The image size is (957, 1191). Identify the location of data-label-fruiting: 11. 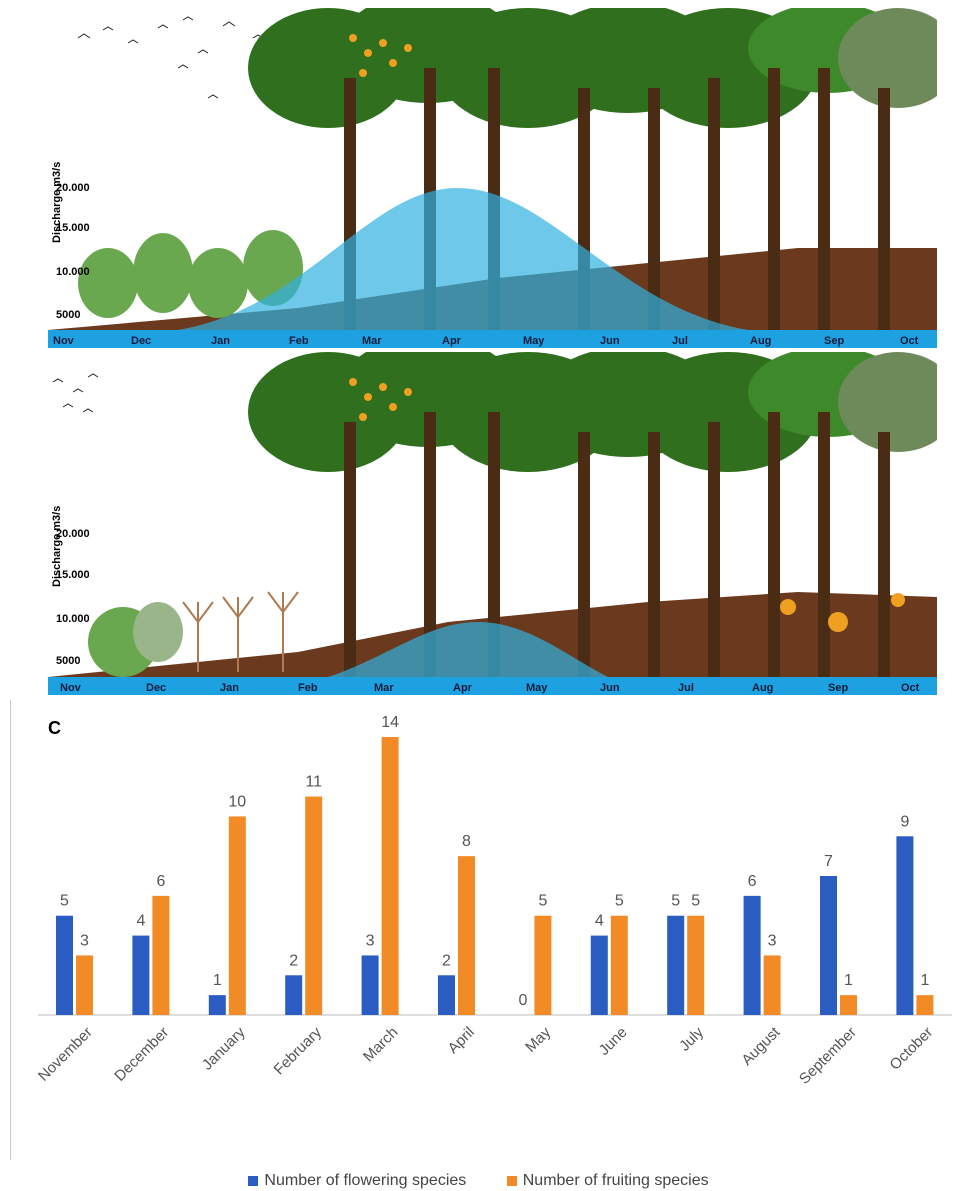
(313, 782).